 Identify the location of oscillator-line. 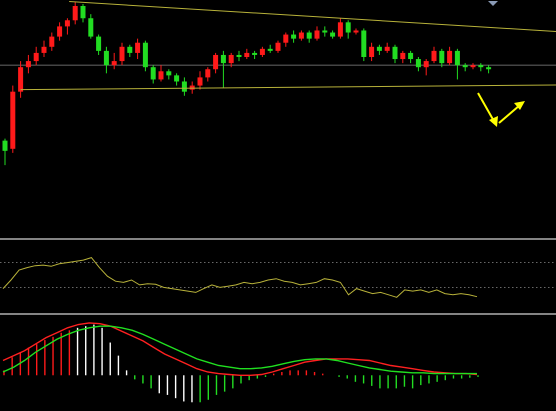
(240, 277).